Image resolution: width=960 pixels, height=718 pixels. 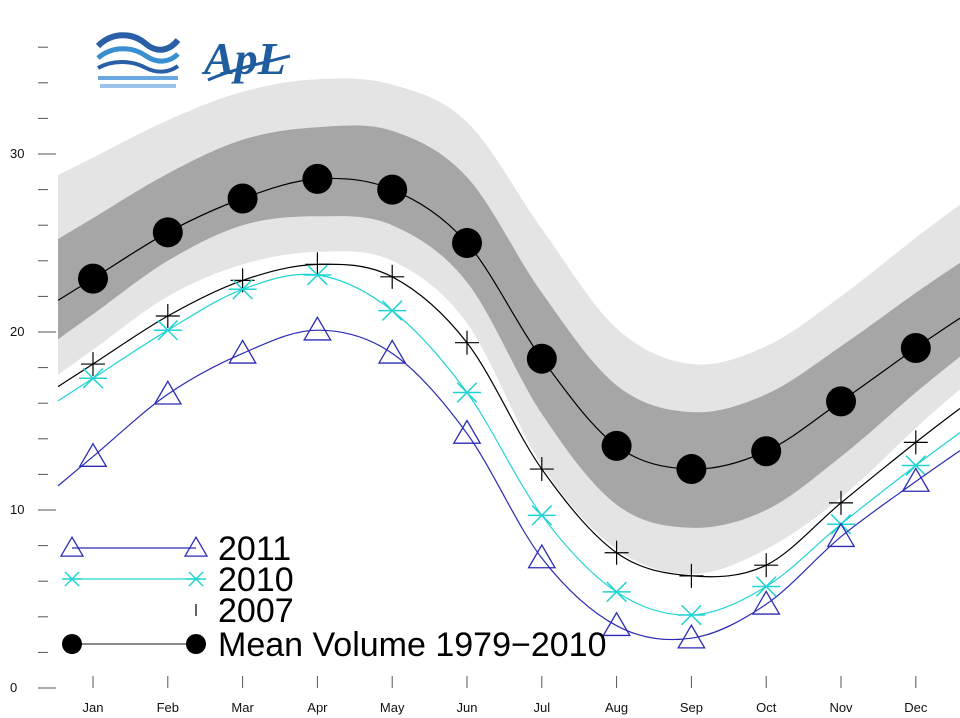 What do you see at coordinates (505, 695) in the screenshot?
I see `x-axis: Jan Feb Mar Apr May Jun Jul Aug Sep Oct Nov Dec` at bounding box center [505, 695].